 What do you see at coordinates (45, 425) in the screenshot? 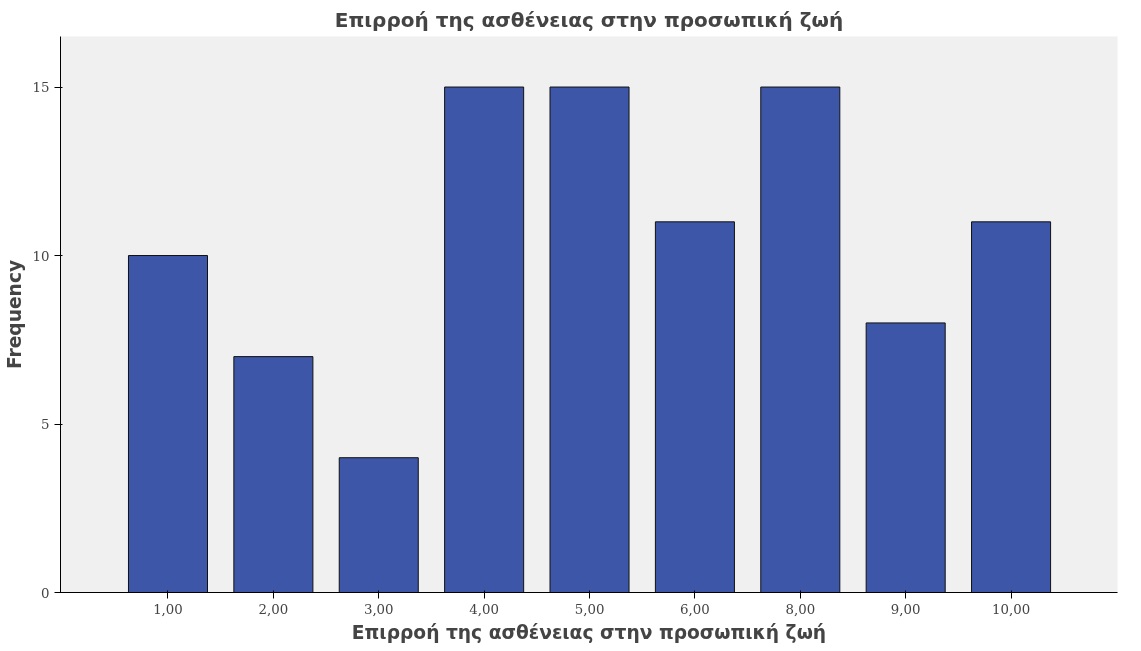
I see `y-tick-label: 5` at bounding box center [45, 425].